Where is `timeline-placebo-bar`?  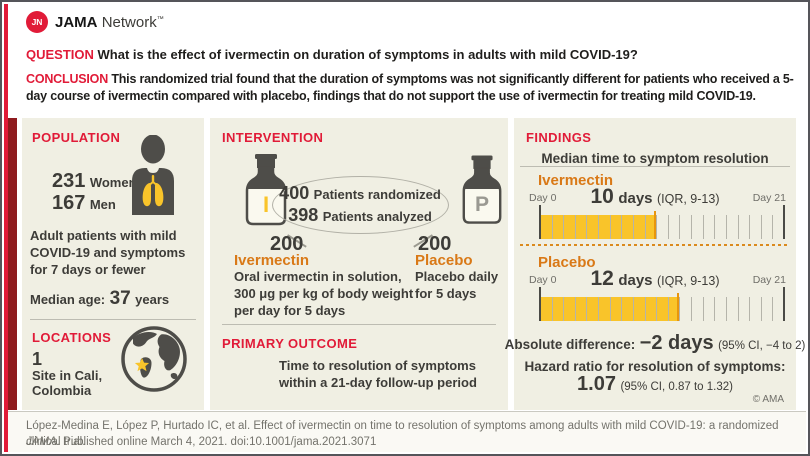
timeline-placebo-bar is located at coordinates (662, 304).